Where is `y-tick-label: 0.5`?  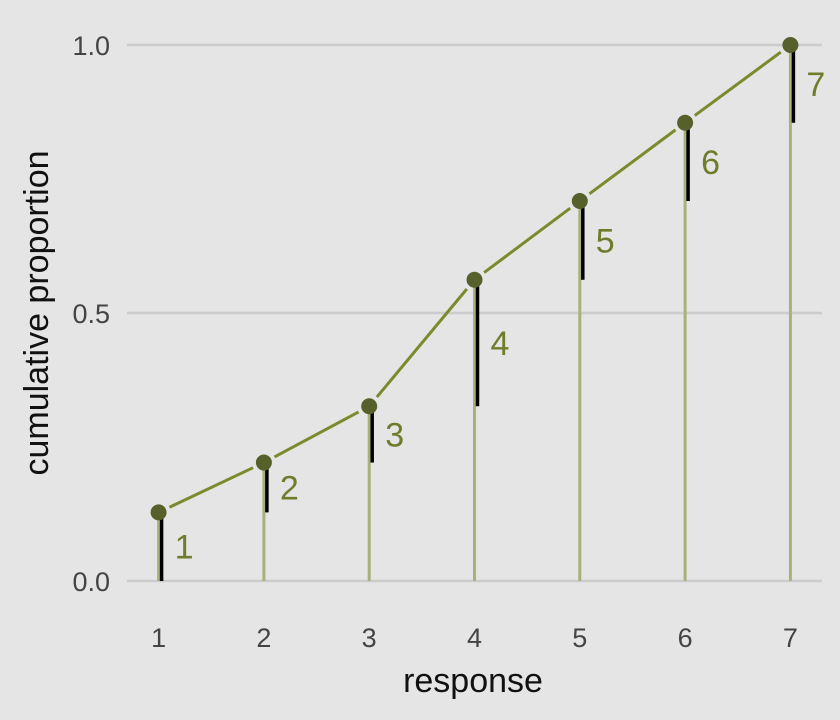 y-tick-label: 0.5 is located at coordinates (91, 314).